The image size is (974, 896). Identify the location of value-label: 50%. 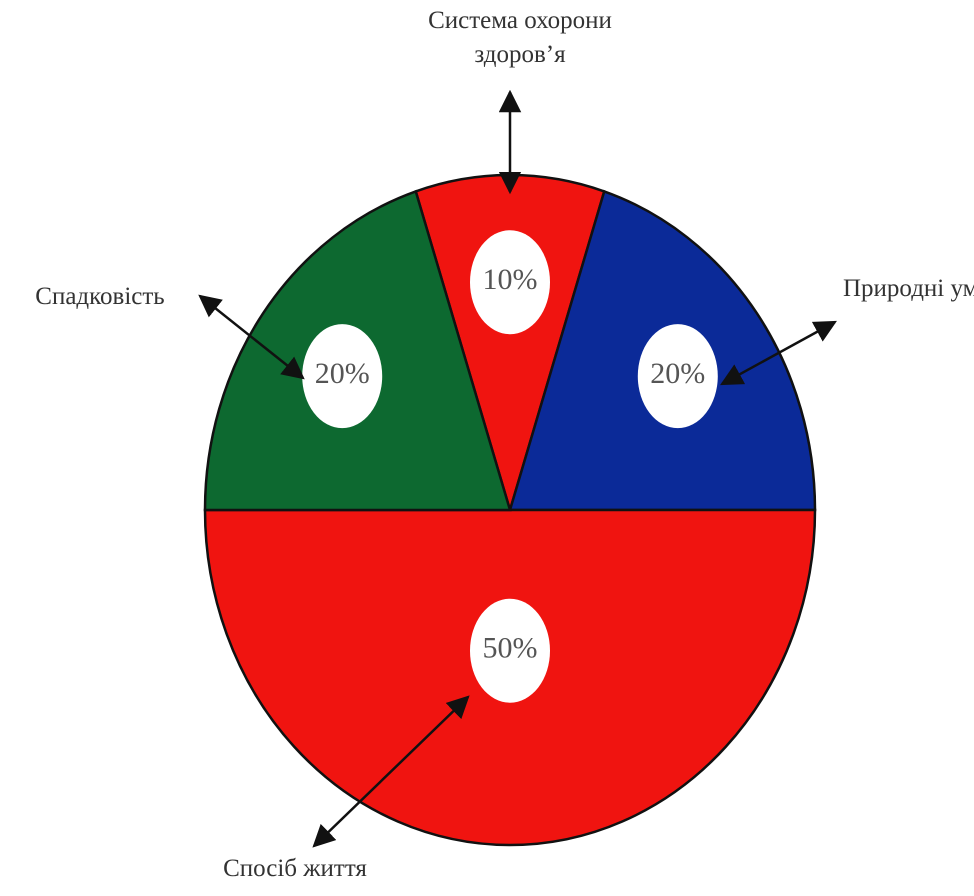
(510, 648).